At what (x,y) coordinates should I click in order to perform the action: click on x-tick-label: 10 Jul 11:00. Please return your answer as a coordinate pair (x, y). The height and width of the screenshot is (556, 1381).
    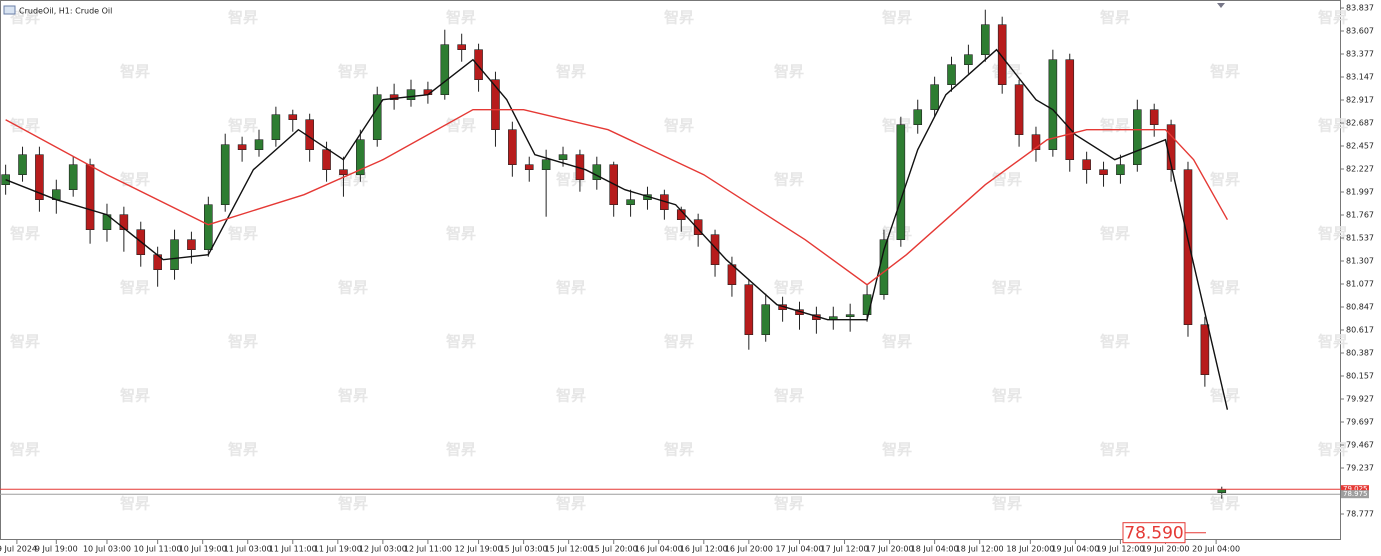
    Looking at the image, I should click on (158, 549).